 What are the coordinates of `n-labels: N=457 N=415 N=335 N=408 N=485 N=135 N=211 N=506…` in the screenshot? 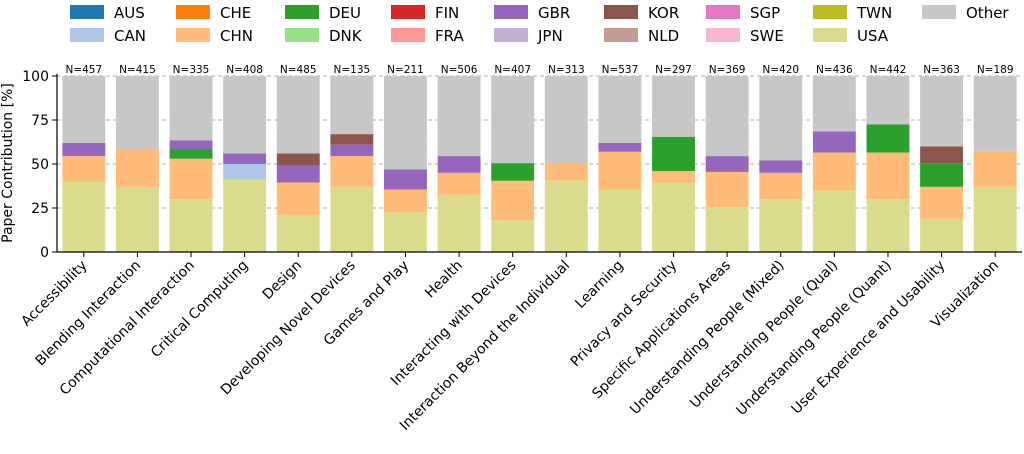 It's located at (539, 70).